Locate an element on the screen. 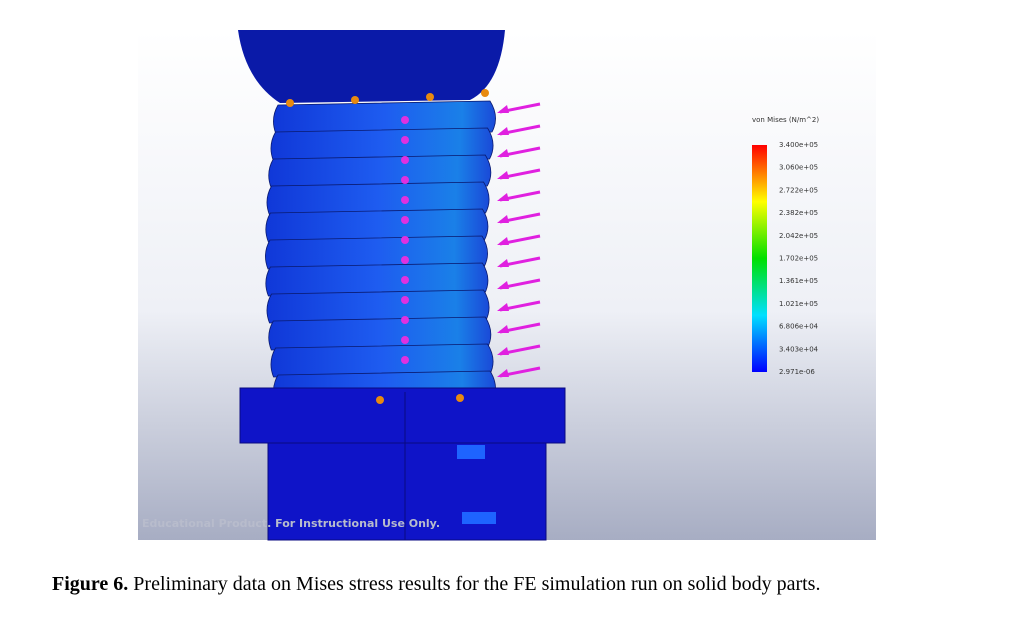  legend-label: 2.971e-06 is located at coordinates (797, 372).